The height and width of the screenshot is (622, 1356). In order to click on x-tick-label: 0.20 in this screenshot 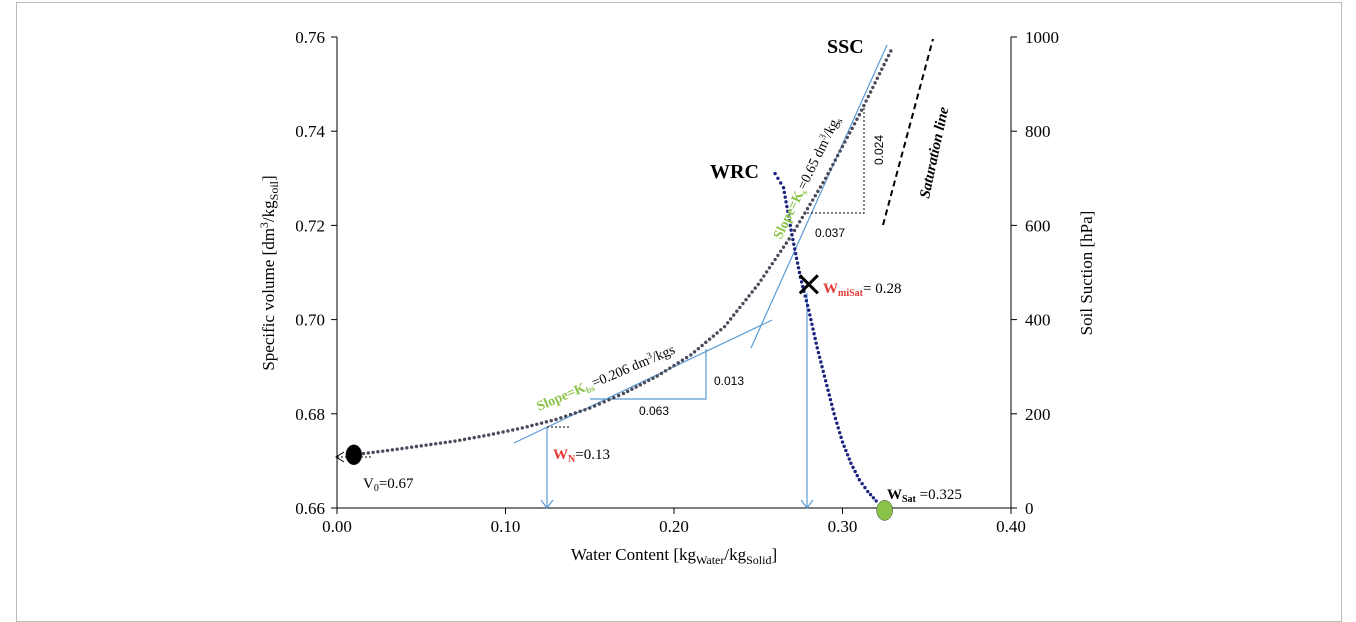, I will do `click(674, 526)`.